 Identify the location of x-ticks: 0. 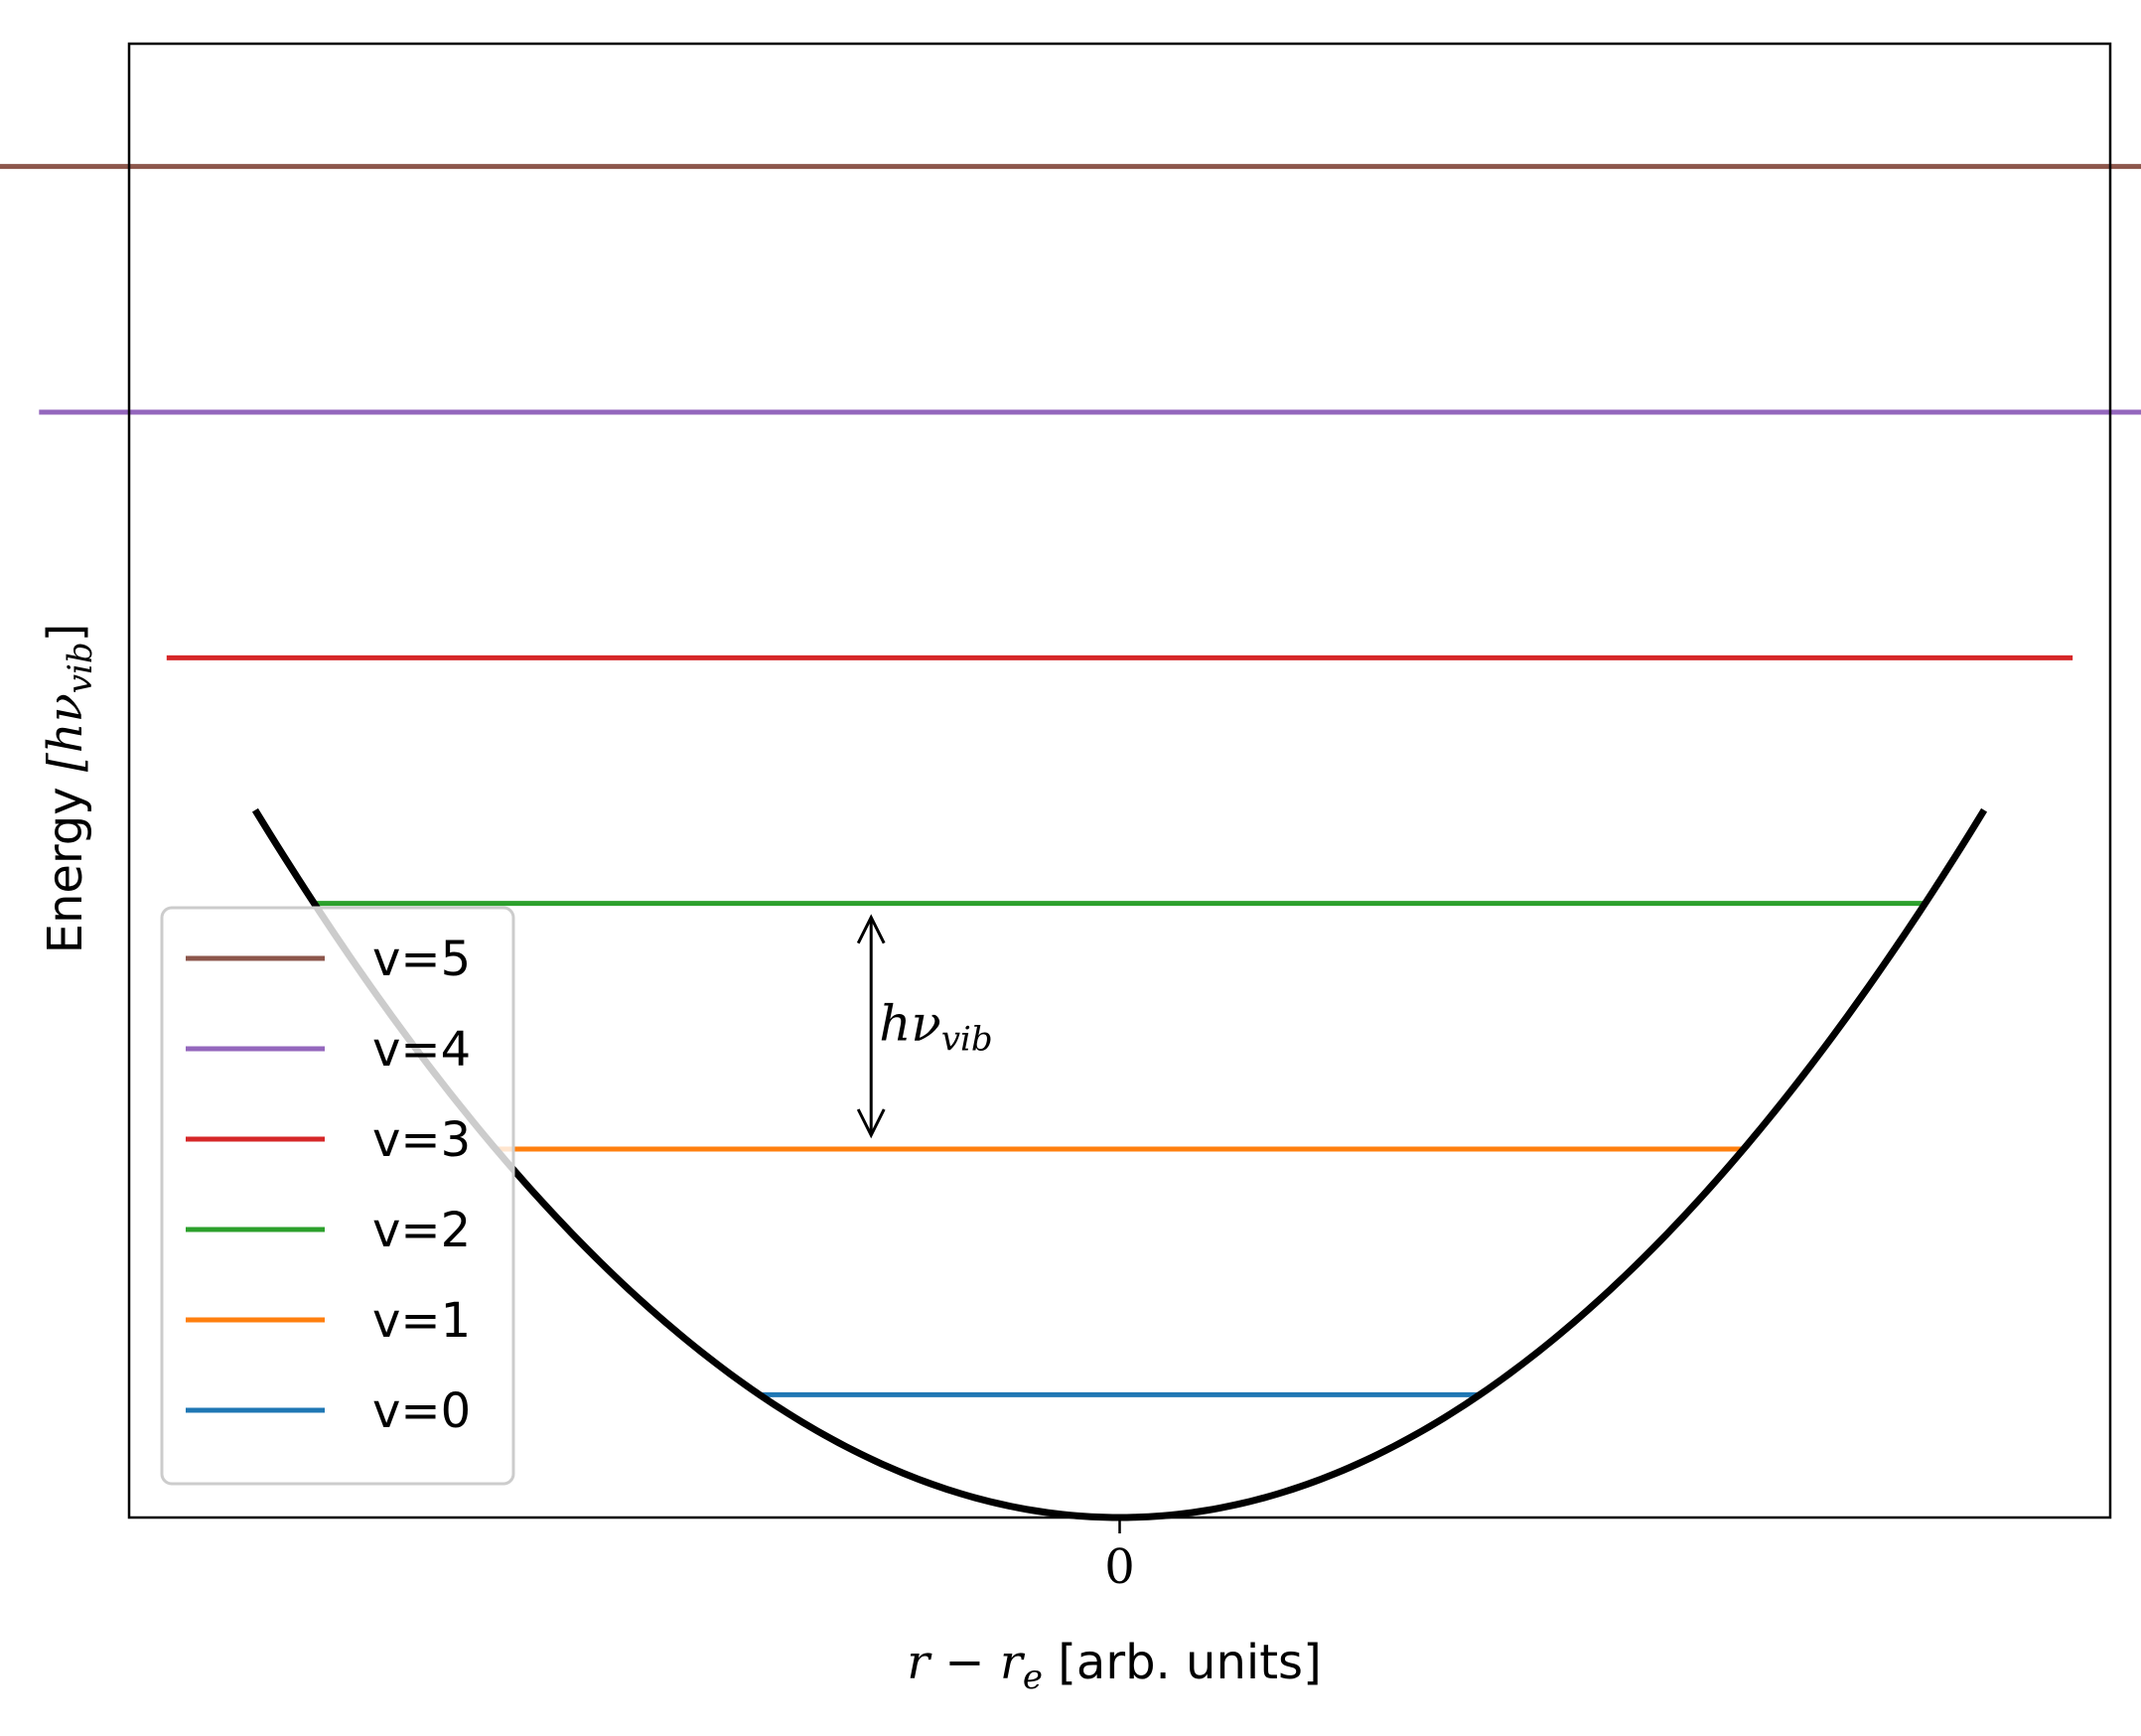
(1119, 1556).